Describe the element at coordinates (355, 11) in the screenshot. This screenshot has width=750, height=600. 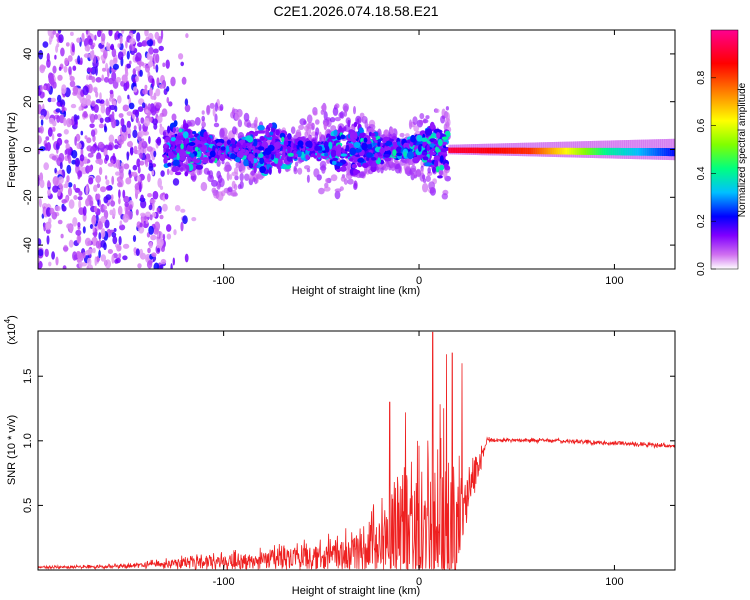
I see `figure-title: C2E1.2026.074.18.58.E21` at that location.